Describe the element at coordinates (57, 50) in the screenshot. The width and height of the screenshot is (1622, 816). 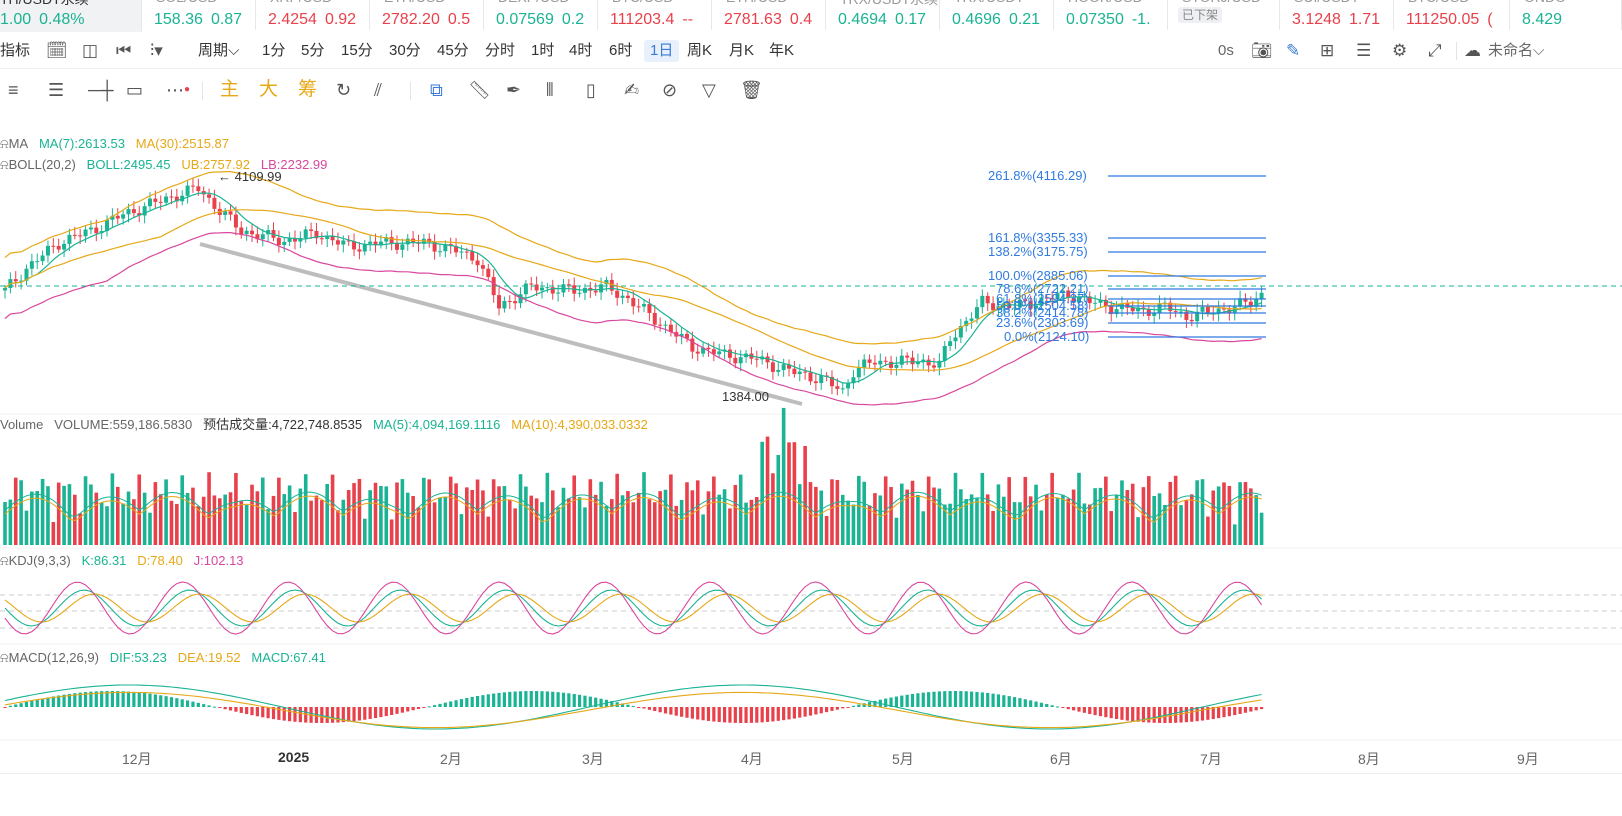
I see `calendar-icon: 🗓︎` at that location.